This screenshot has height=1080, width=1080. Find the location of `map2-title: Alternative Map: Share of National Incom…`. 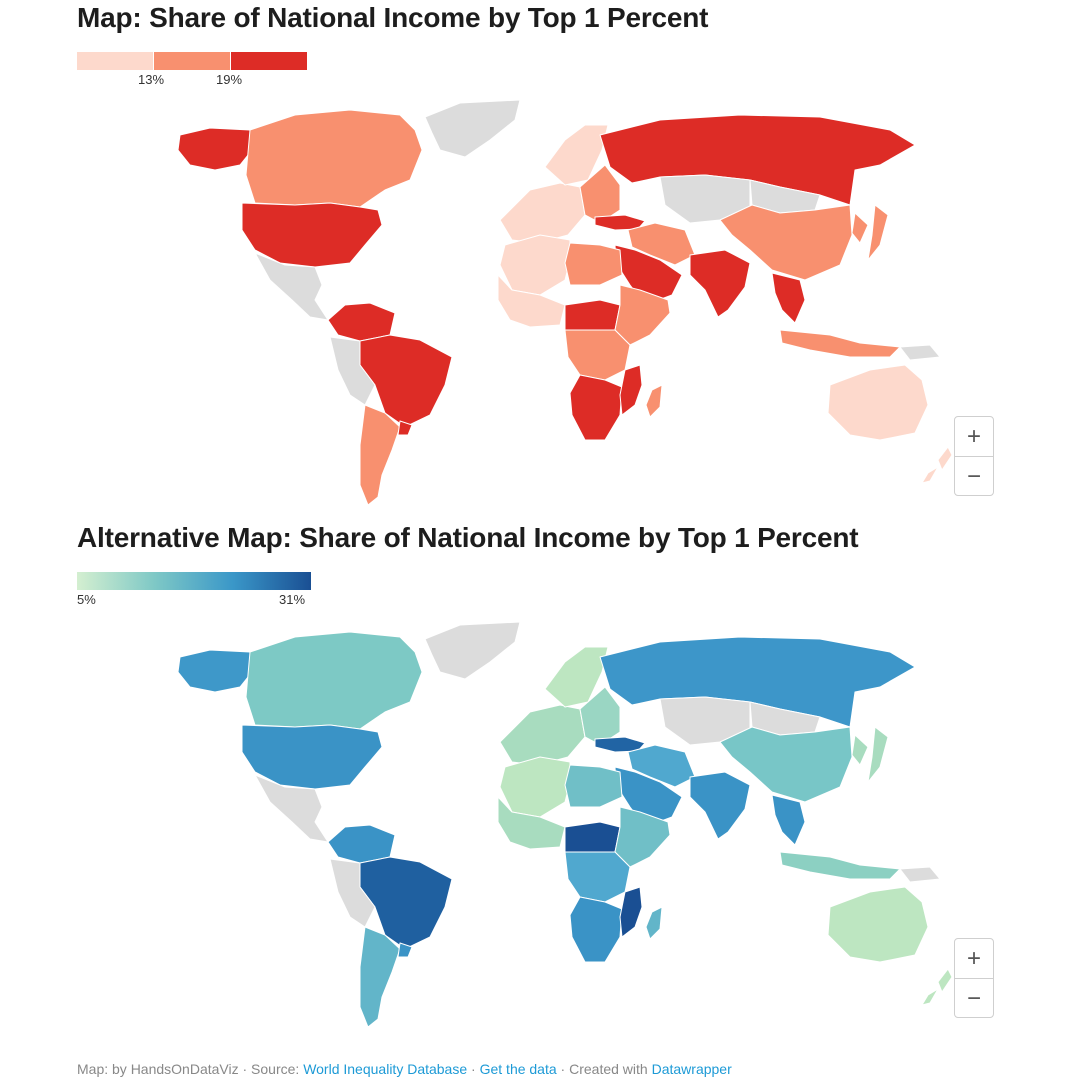

map2-title: Alternative Map: Share of National Incom… is located at coordinates (468, 537).